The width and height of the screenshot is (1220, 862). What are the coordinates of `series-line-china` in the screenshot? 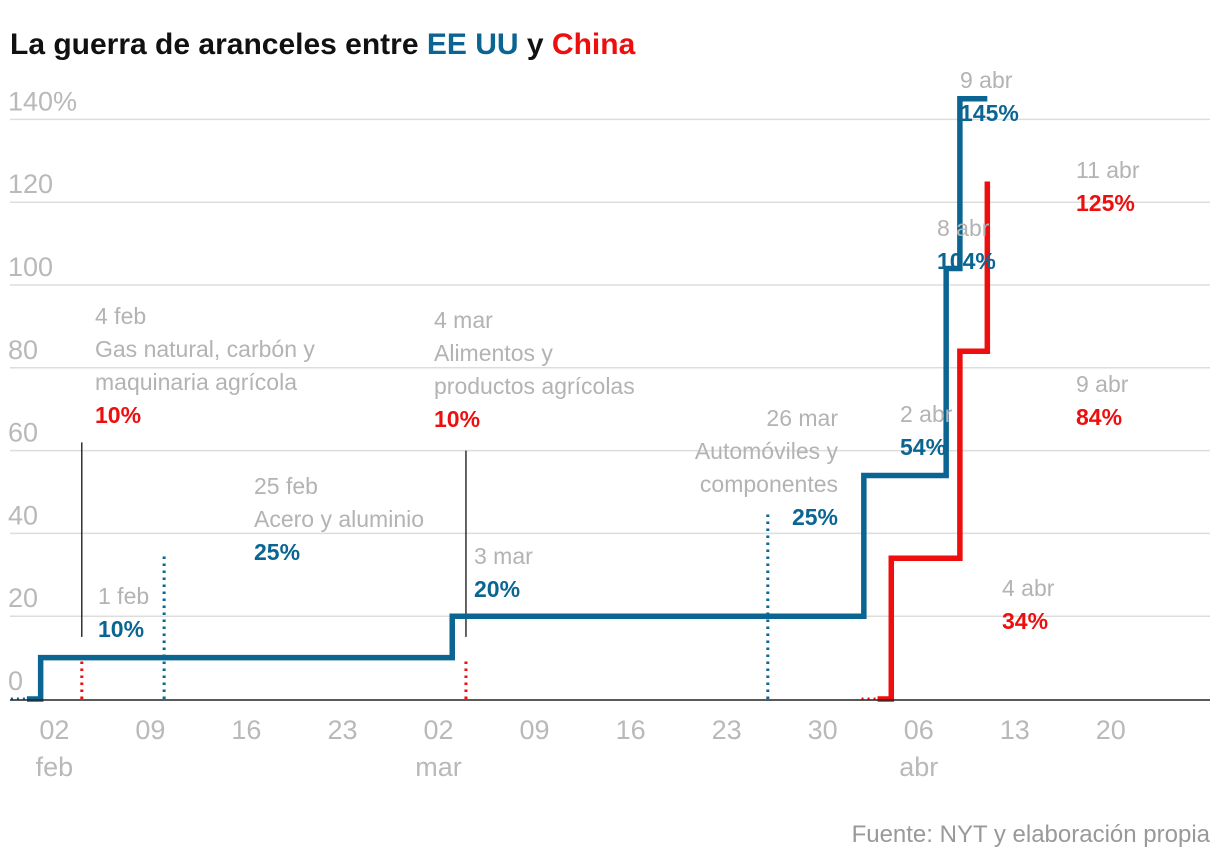 It's located at (934, 441).